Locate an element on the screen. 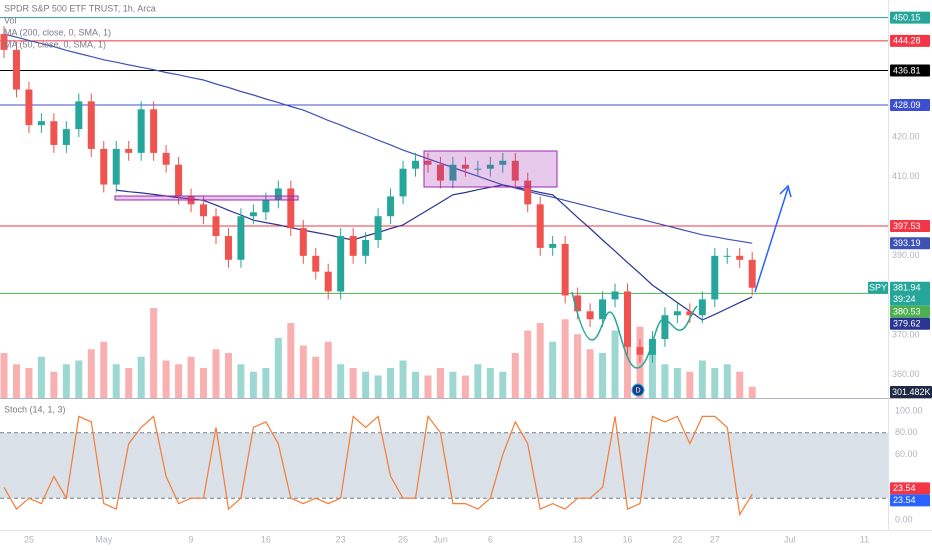 The height and width of the screenshot is (550, 932). stoch-tick-label: 0.00 is located at coordinates (904, 519).